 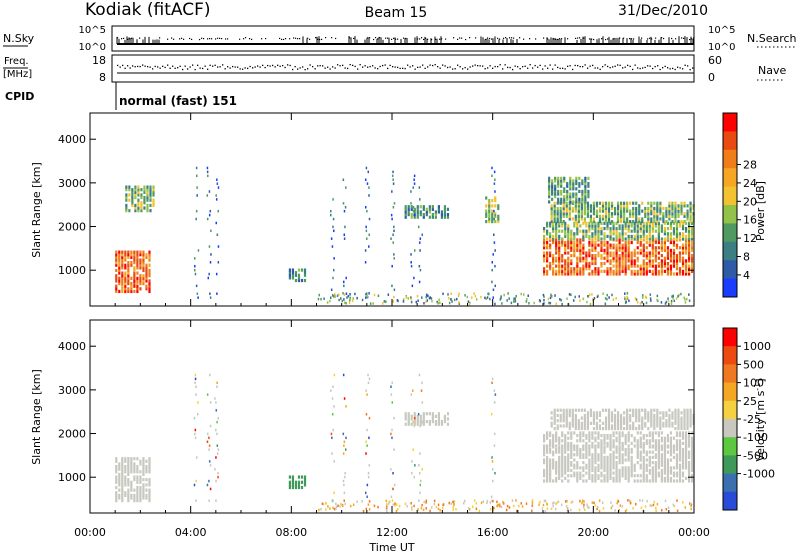 I want to click on y-tick-label: 2000, so click(x=72, y=227).